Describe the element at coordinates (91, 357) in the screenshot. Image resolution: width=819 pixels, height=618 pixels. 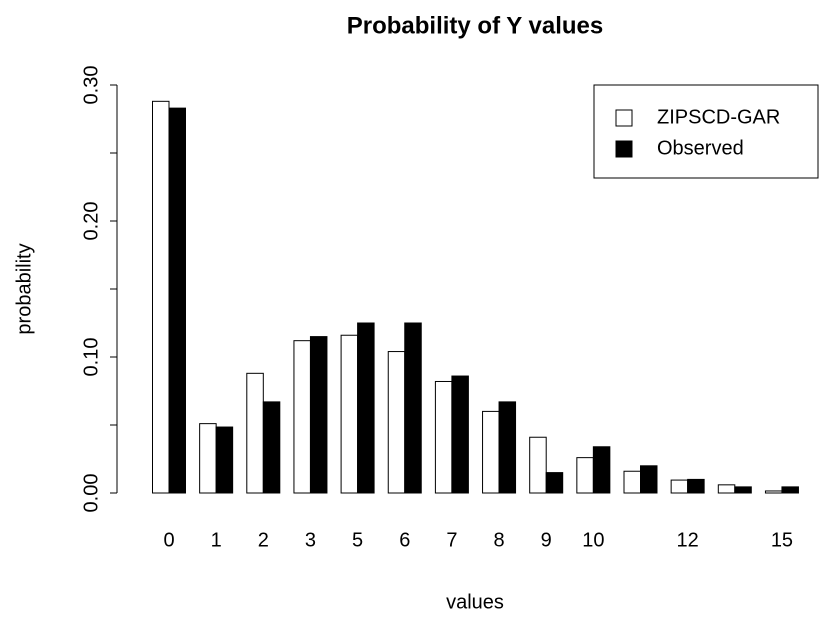
I see `y-tick-label: 0.10` at that location.